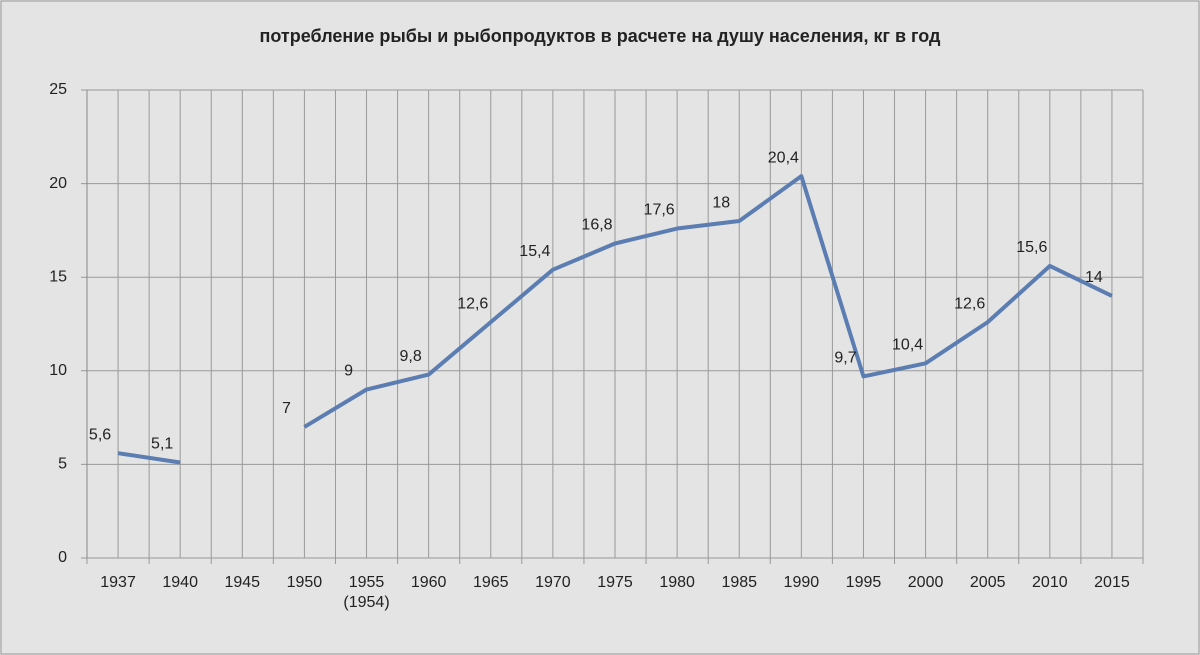 The height and width of the screenshot is (655, 1200). What do you see at coordinates (286, 408) in the screenshot?
I see `data-label: 7` at bounding box center [286, 408].